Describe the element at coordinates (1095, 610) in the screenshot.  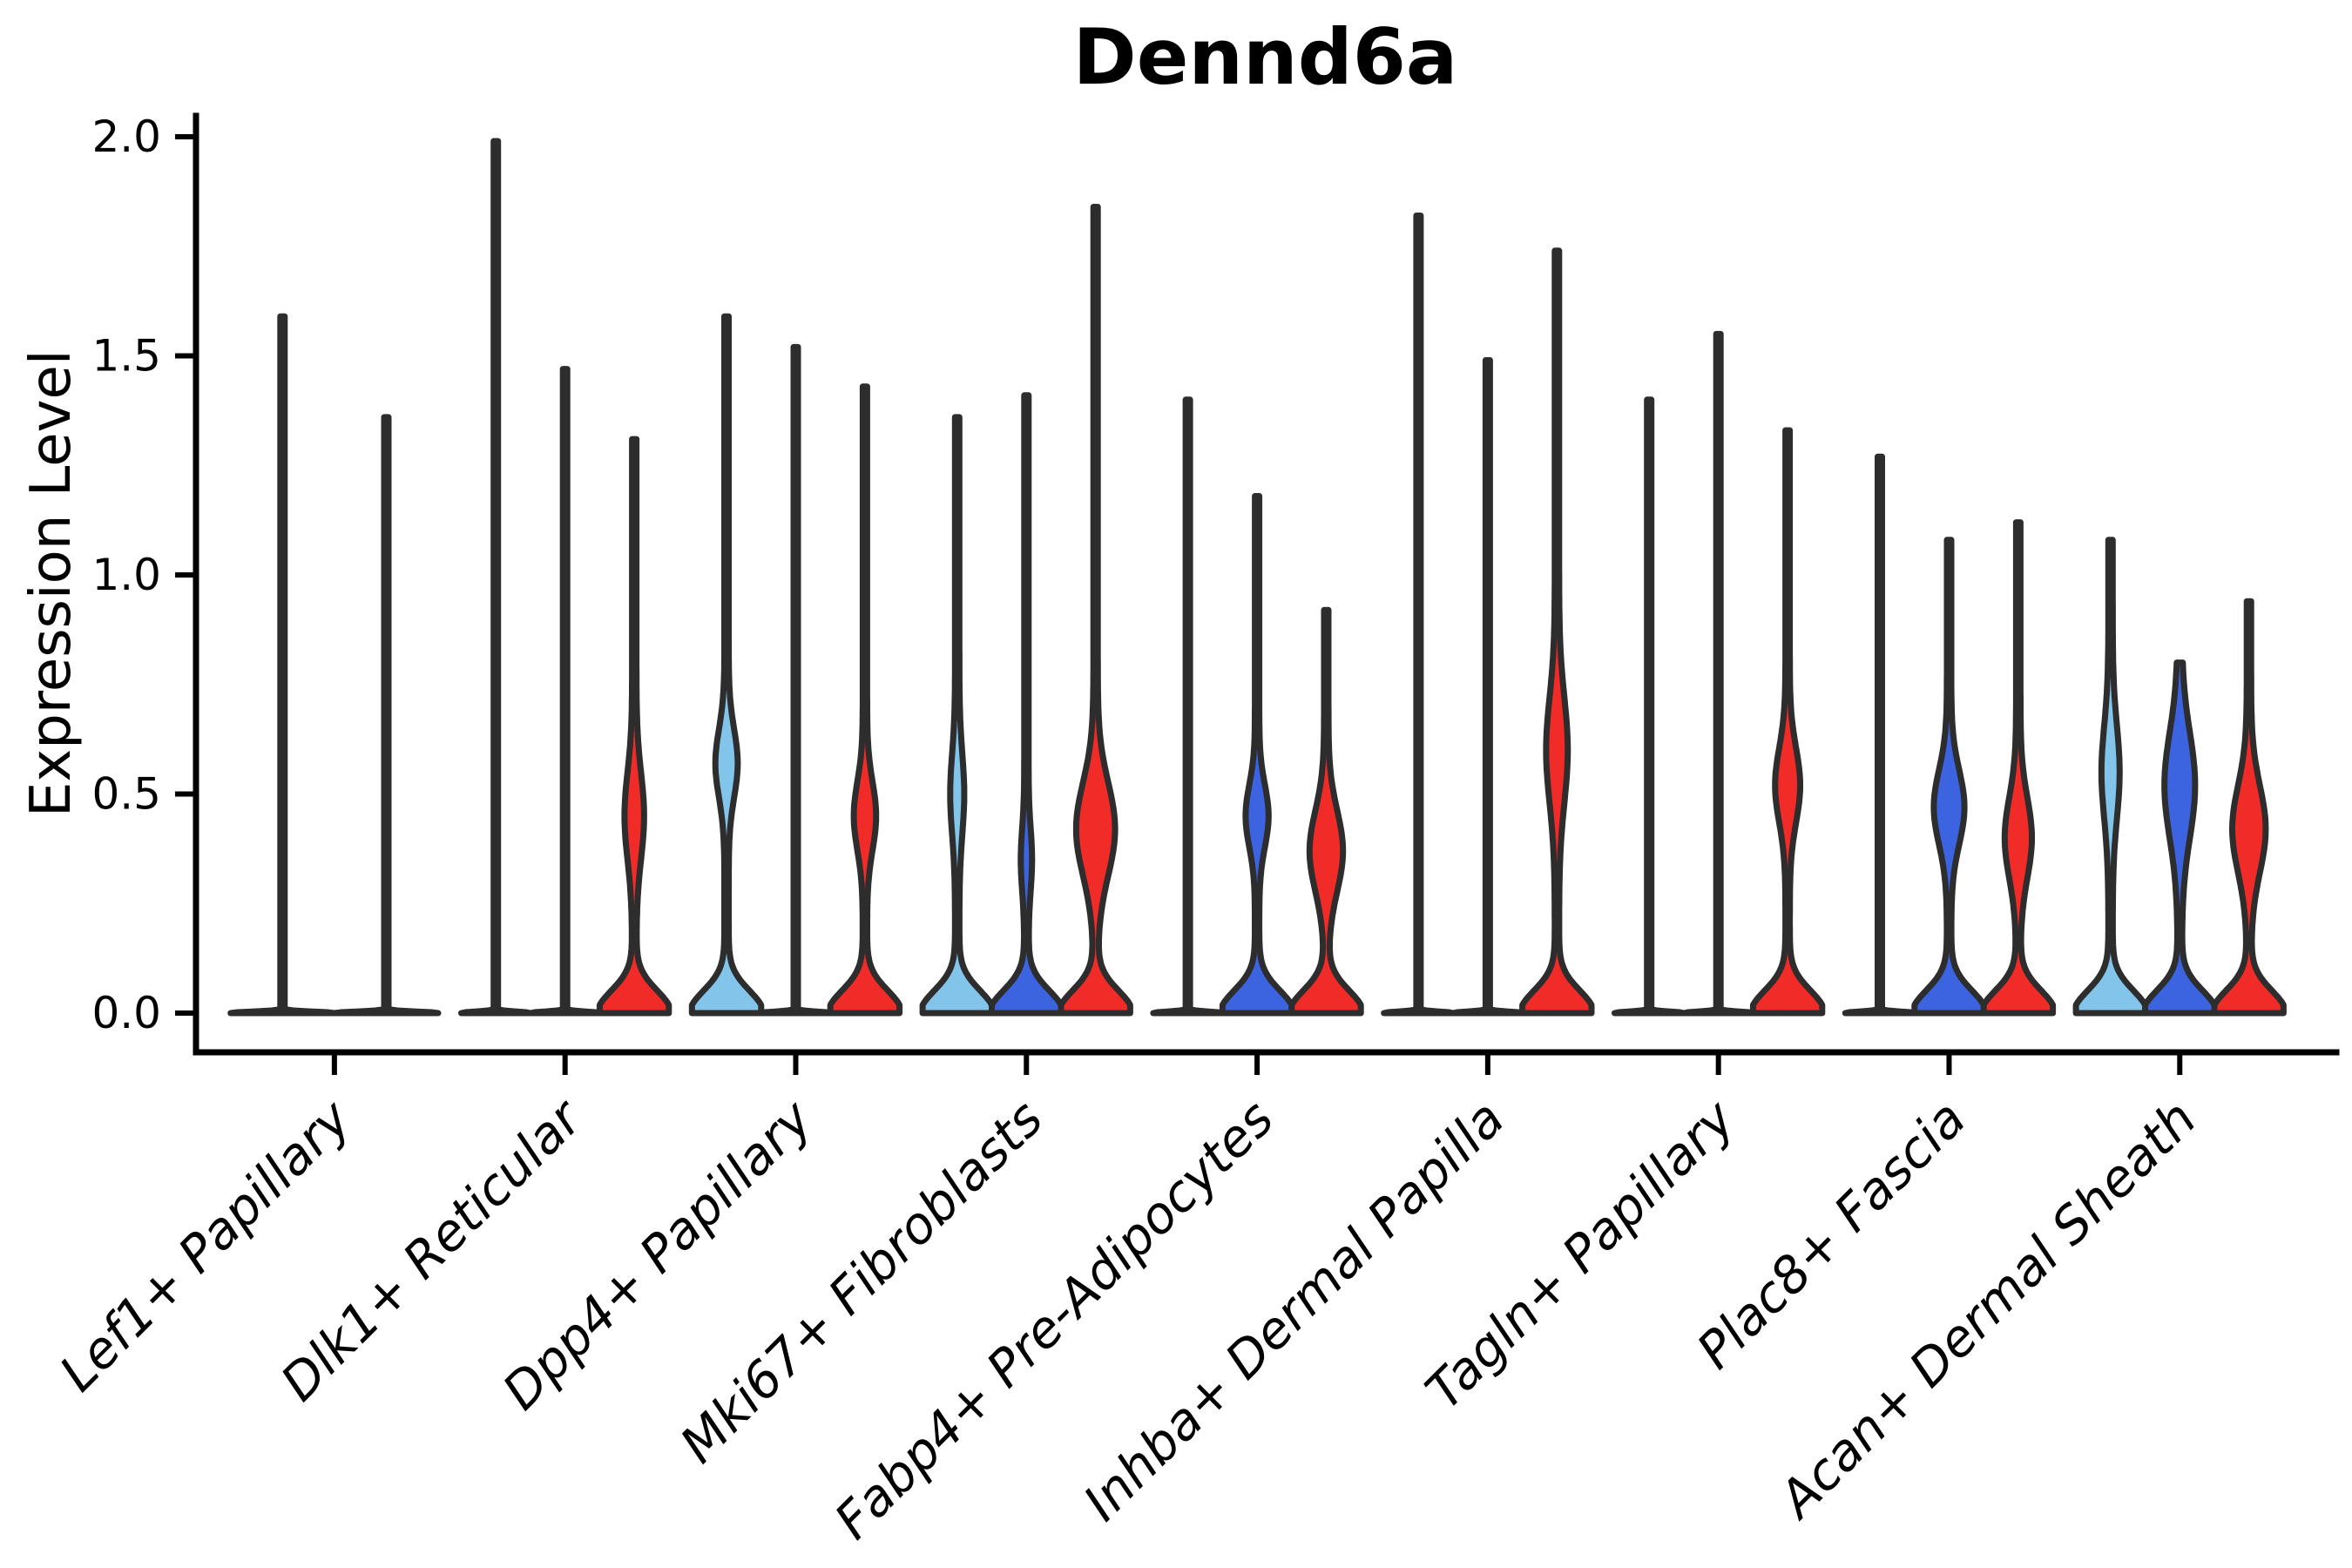
I see `violin-mki67-red` at that location.